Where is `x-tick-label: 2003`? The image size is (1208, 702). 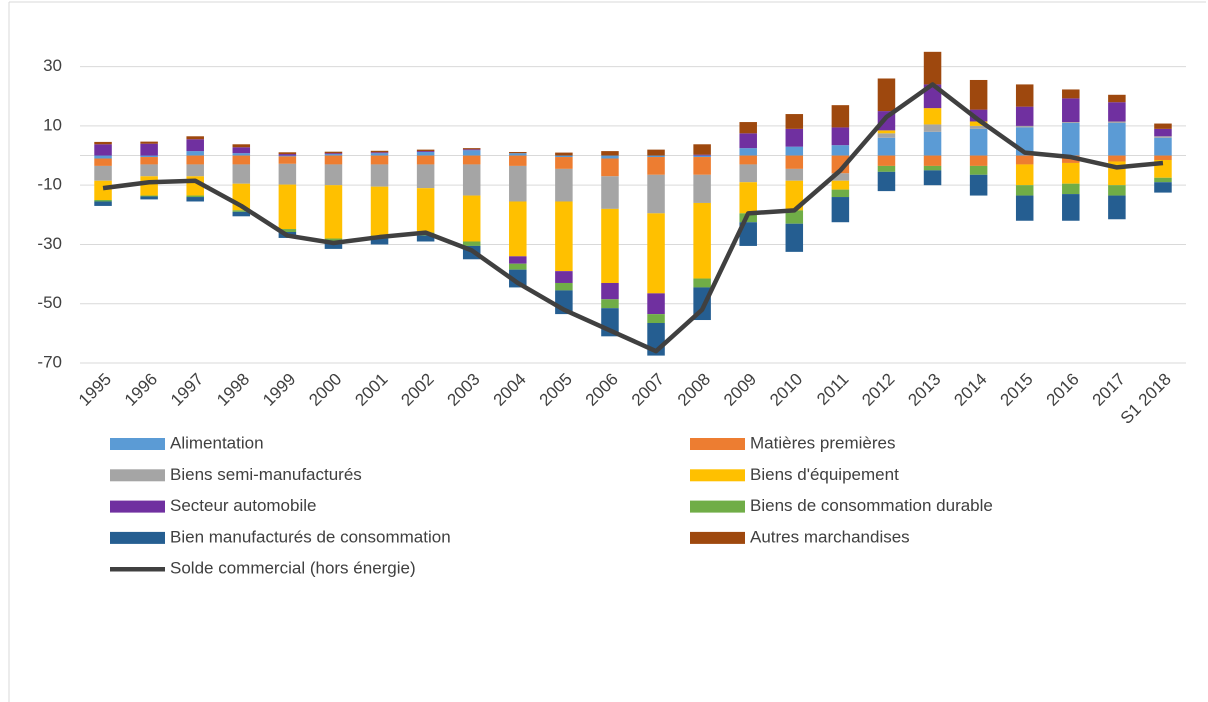
x-tick-label: 2003 is located at coordinates (464, 390).